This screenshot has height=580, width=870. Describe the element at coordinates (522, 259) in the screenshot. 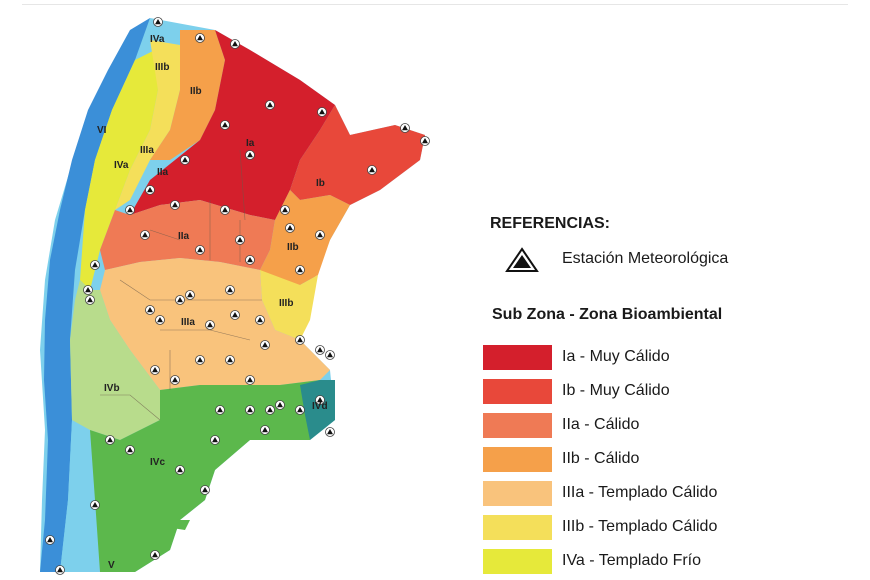

I see `triangle-station-icon` at that location.